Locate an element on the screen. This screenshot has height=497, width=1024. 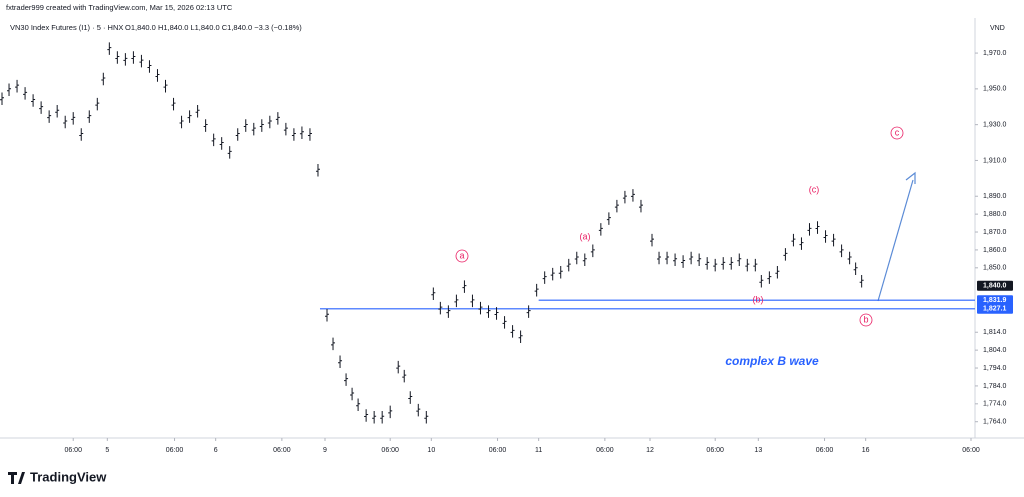
wave-label: b is located at coordinates (865, 319).